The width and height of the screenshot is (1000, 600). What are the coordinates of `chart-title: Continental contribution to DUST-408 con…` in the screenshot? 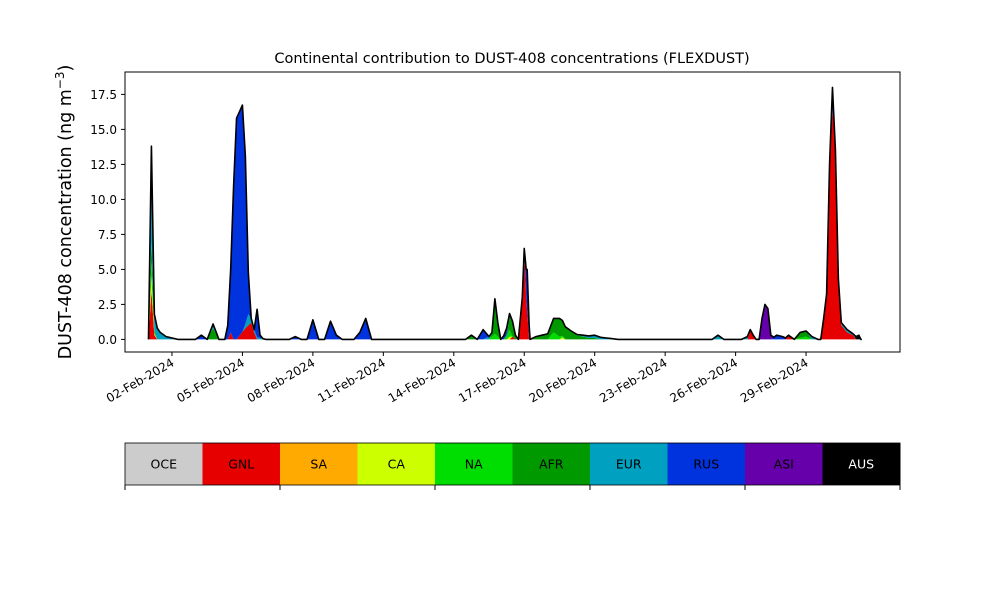 It's located at (511, 59).